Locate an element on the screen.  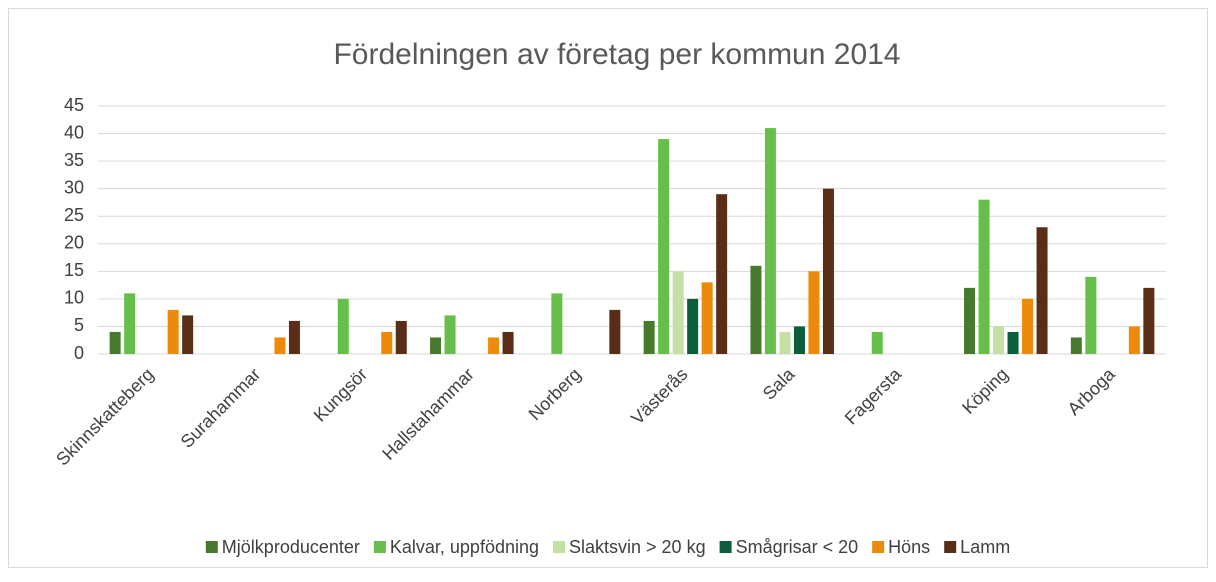
y-tick-label: 45 is located at coordinates (74, 105).